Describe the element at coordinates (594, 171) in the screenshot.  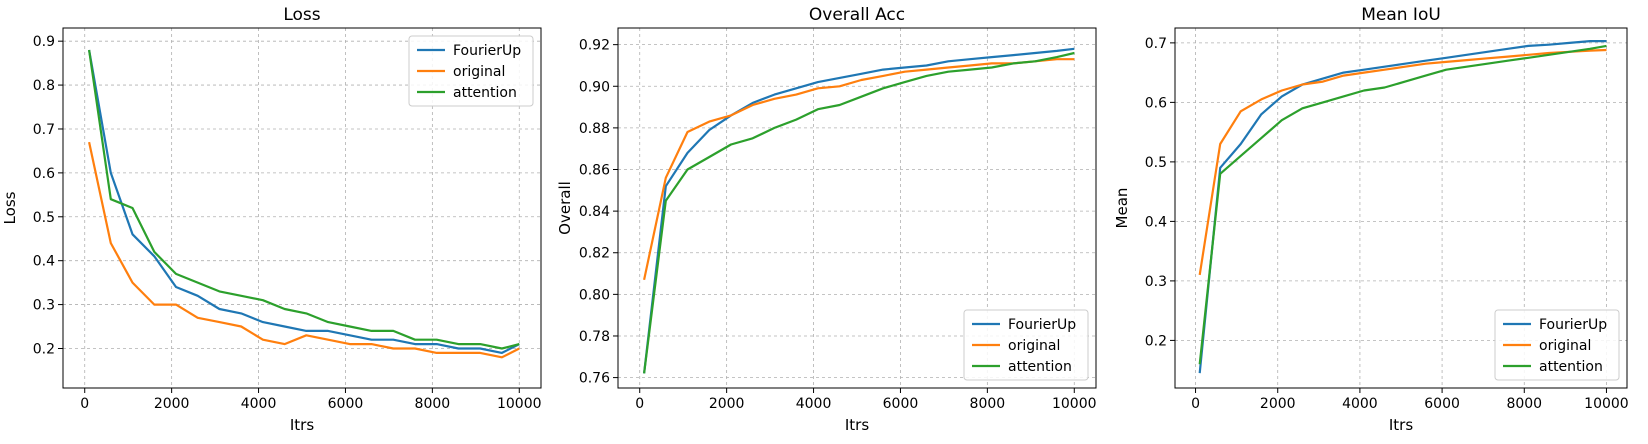
I see `y-tick-label: 0.86` at that location.